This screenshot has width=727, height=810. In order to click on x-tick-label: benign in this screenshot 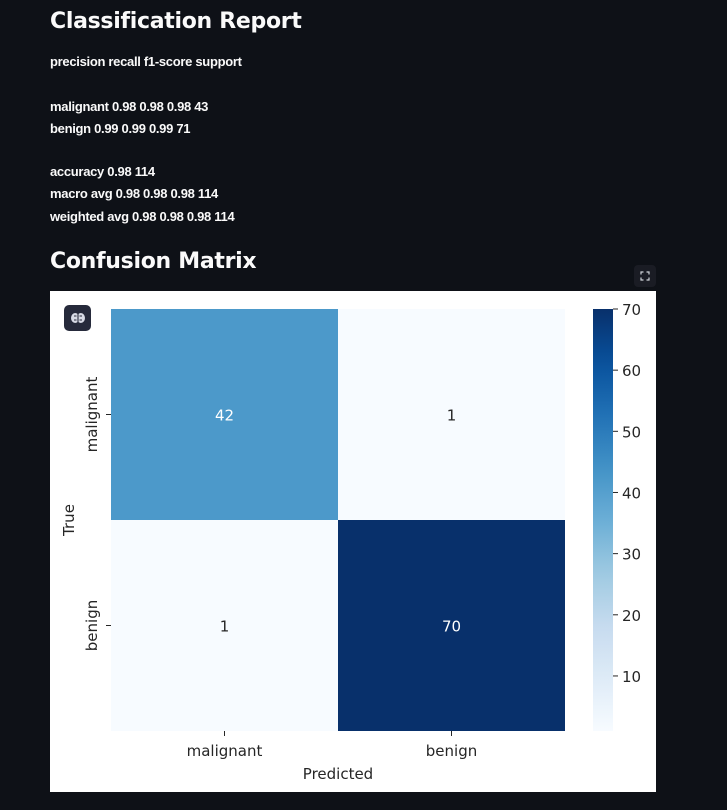, I will do `click(451, 751)`.